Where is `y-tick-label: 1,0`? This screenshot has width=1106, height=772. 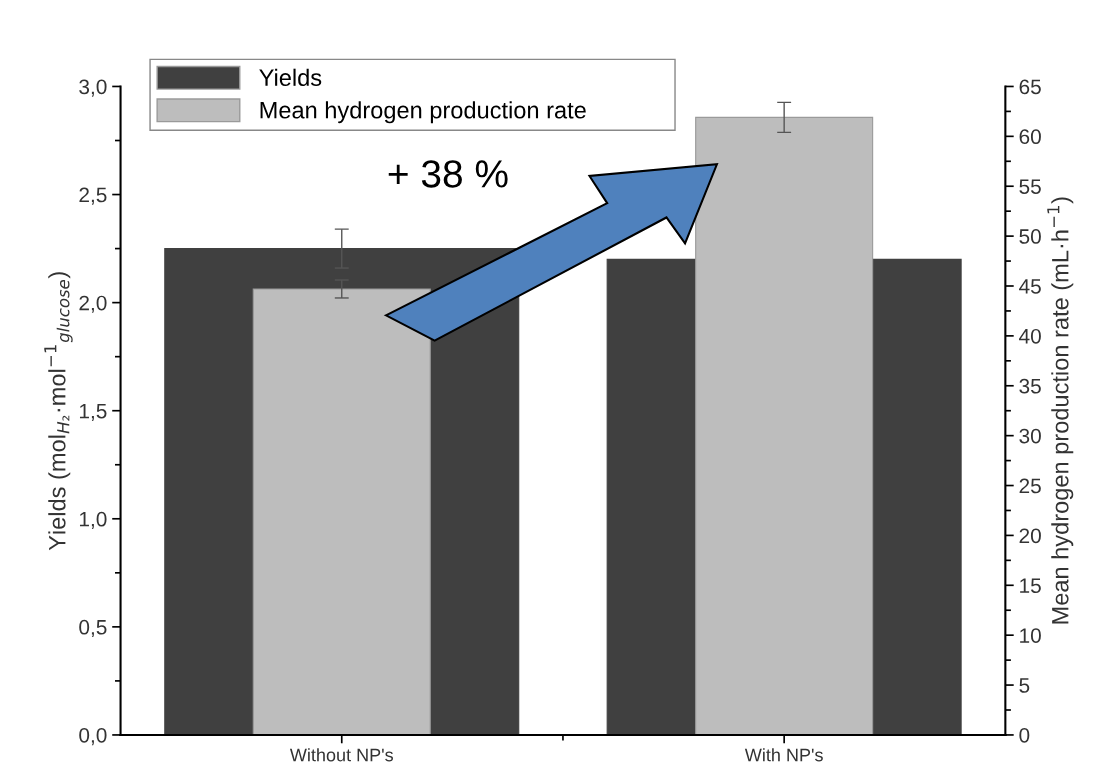 y-tick-label: 1,0 is located at coordinates (93, 520).